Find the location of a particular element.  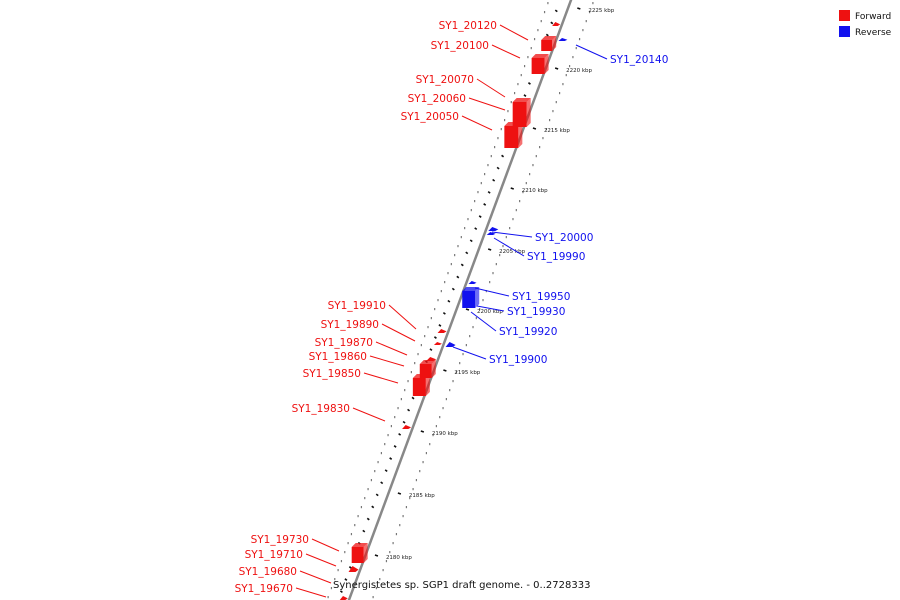

gene-label-forward: SY1_19710 is located at coordinates (274, 555).